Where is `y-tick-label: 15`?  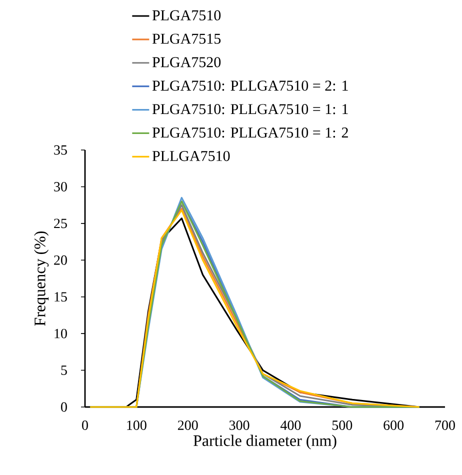
y-tick-label: 15 is located at coordinates (60, 297).